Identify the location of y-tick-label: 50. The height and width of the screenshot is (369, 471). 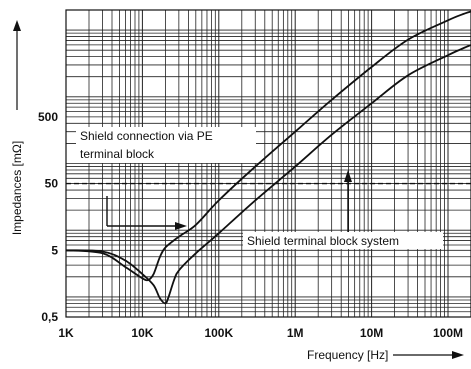
(52, 184).